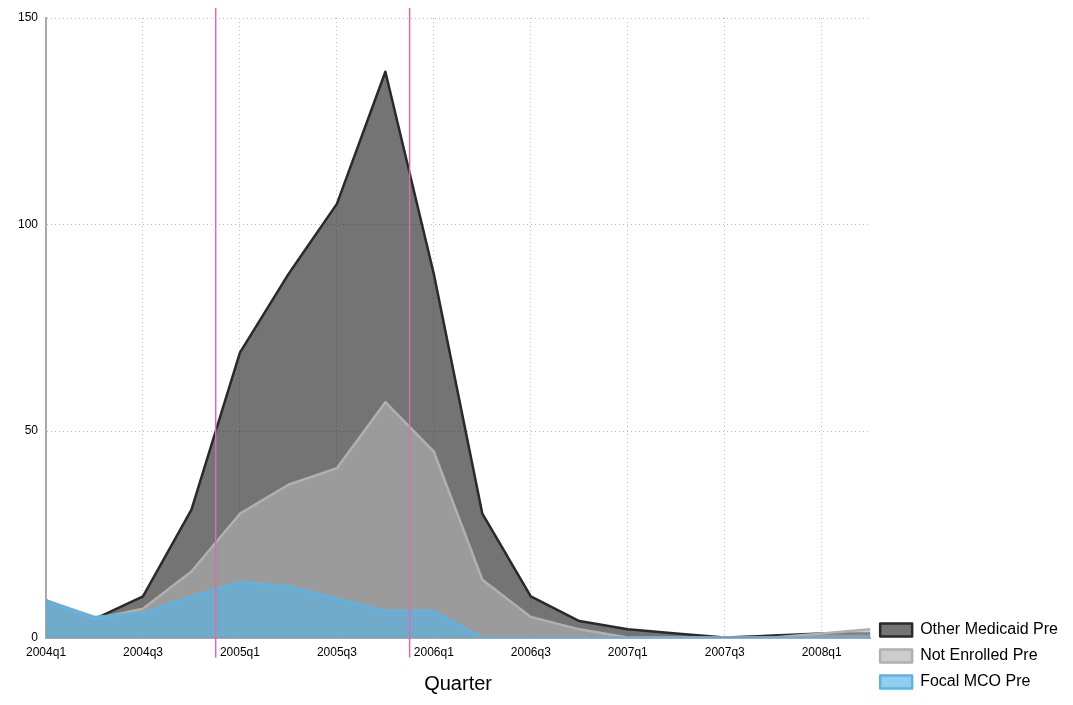 Image resolution: width=1073 pixels, height=705 pixels. What do you see at coordinates (31, 430) in the screenshot?
I see `y-tick-label: 50` at bounding box center [31, 430].